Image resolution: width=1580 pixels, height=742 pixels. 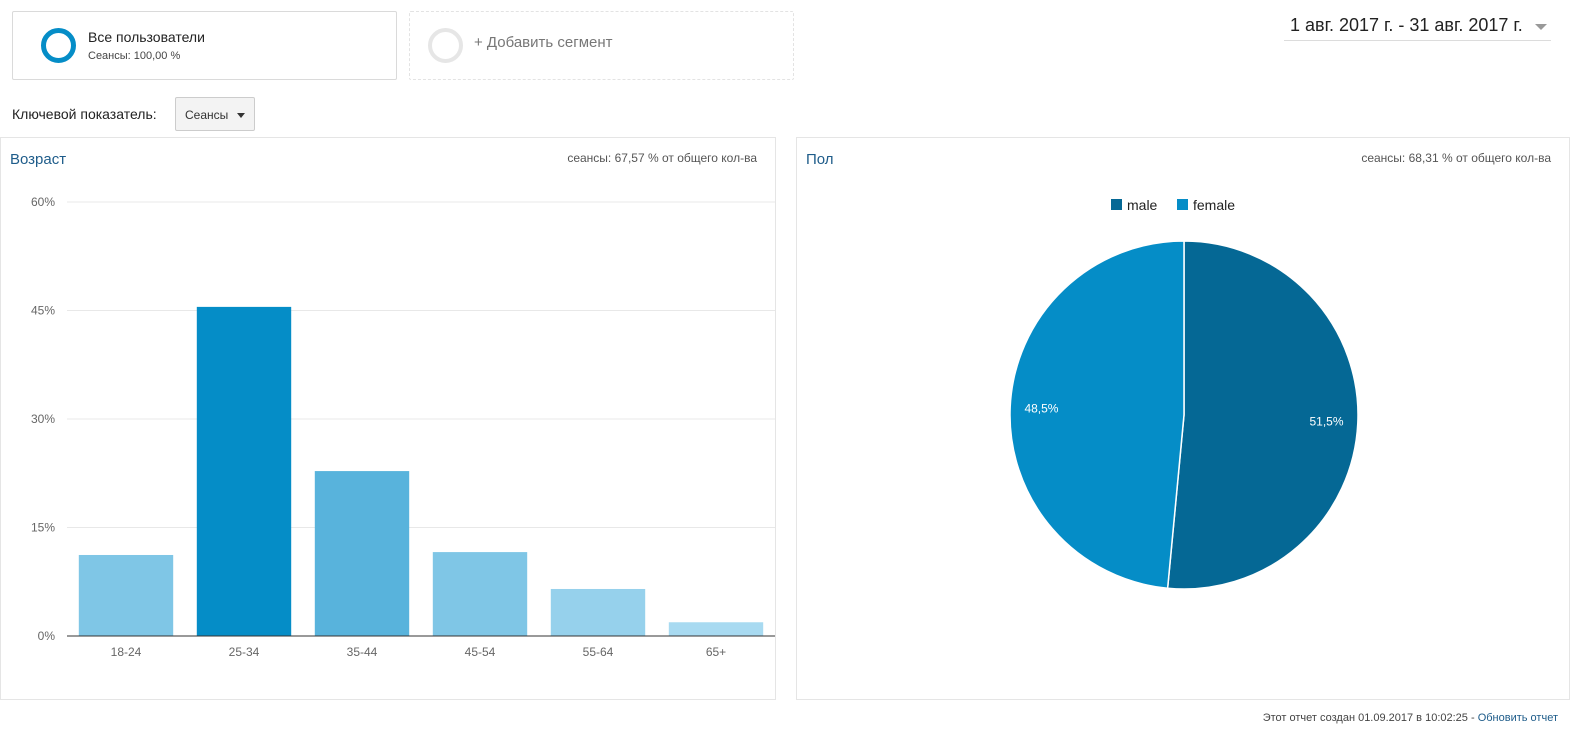 What do you see at coordinates (1182, 204) in the screenshot?
I see `legend-swatch-female` at bounding box center [1182, 204].